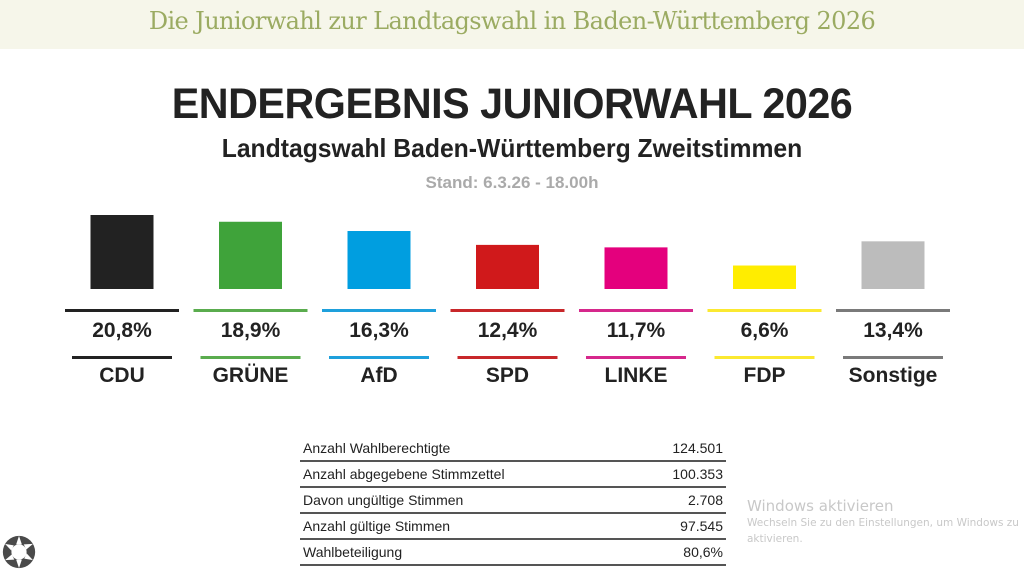 The height and width of the screenshot is (572, 1024). Describe the element at coordinates (122, 330) in the screenshot. I see `data-label: 20,8%` at that location.